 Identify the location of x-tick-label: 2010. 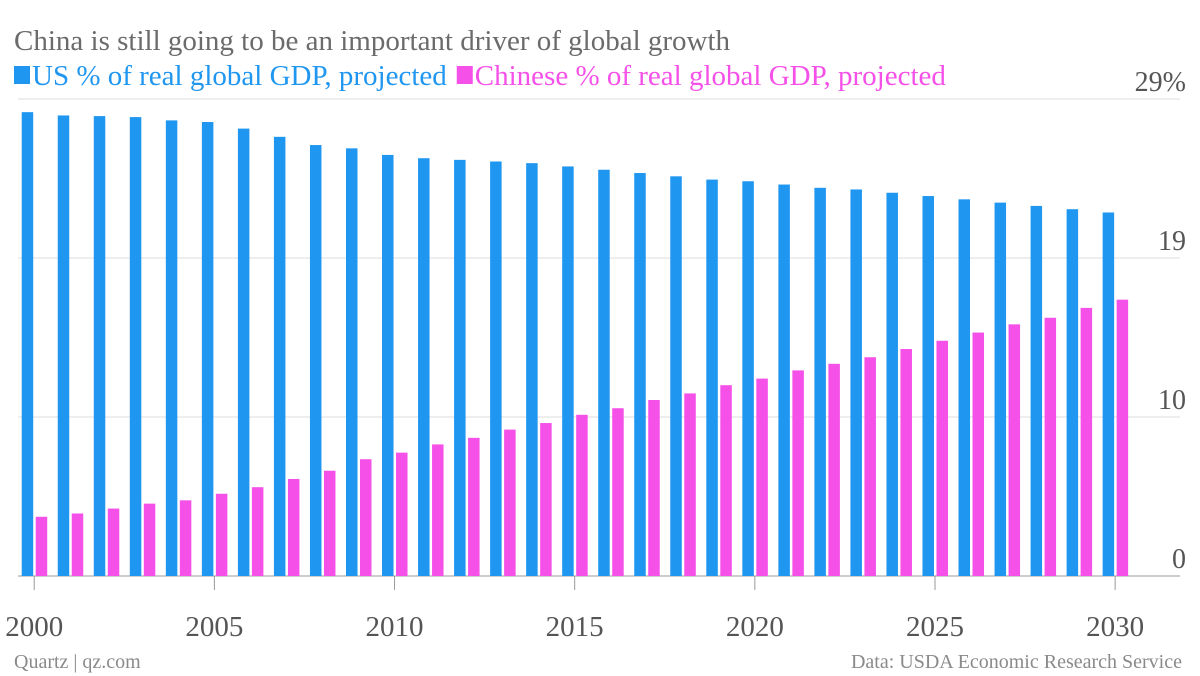
(395, 627).